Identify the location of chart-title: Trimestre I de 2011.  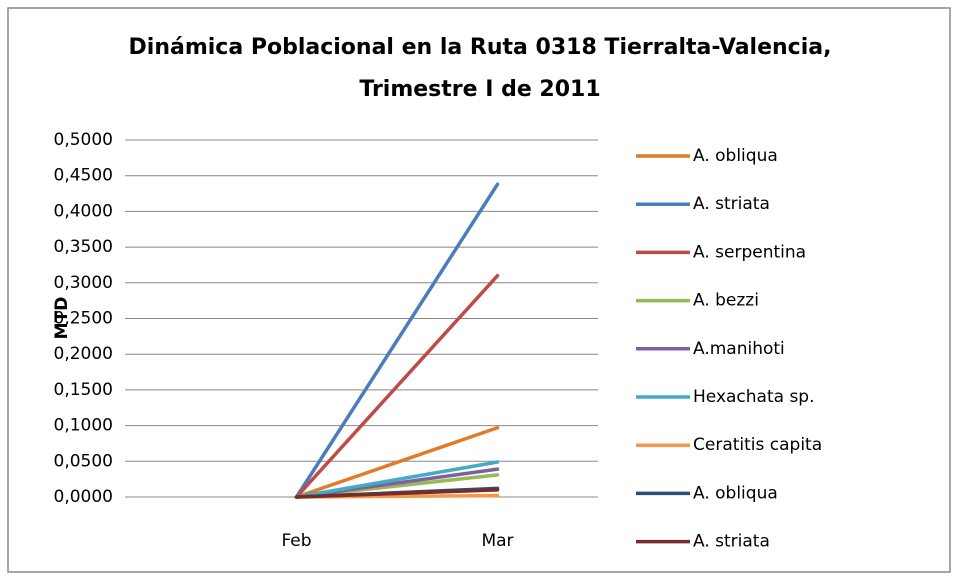
(479, 89).